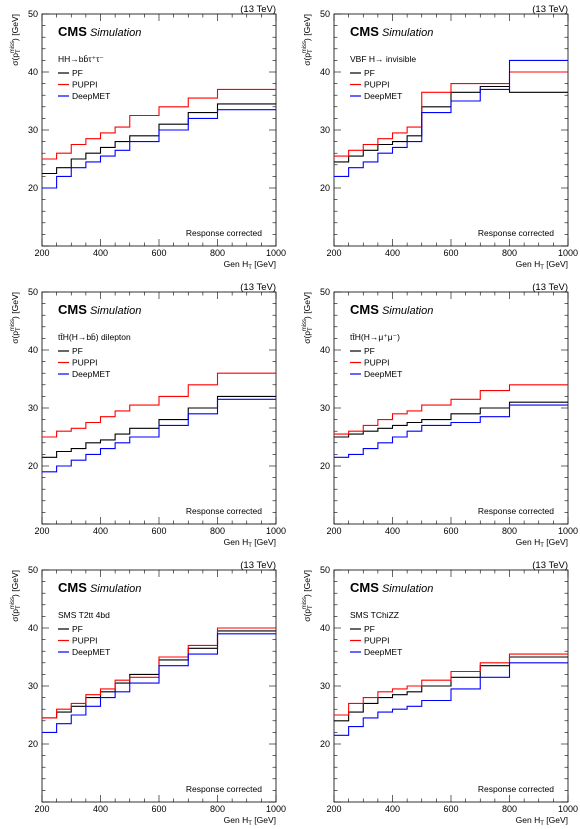 This screenshot has width=580, height=829. What do you see at coordinates (84, 615) in the screenshot?
I see `process-label: SMS T2tt 4bd` at bounding box center [84, 615].